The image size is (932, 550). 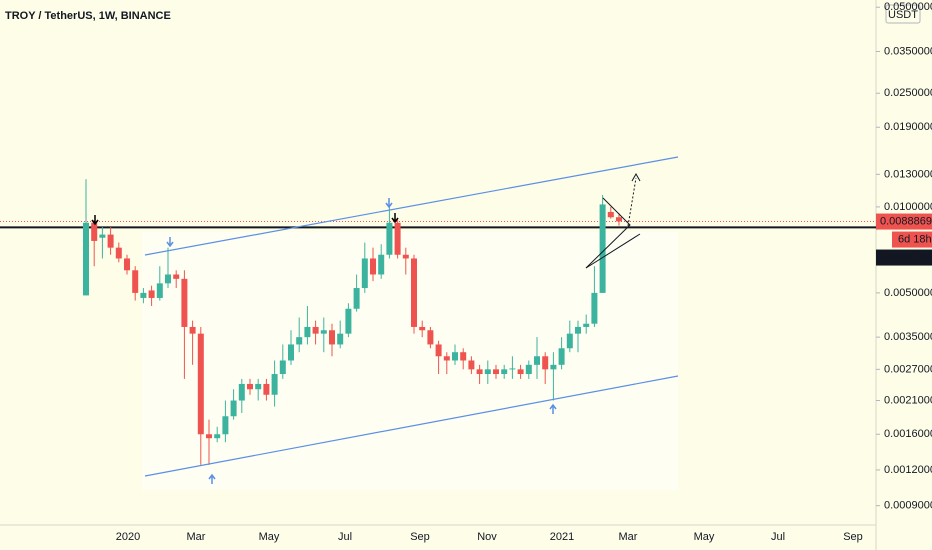 What do you see at coordinates (908, 7) in the screenshot?
I see `y-tick-label: 0.0500000` at bounding box center [908, 7].